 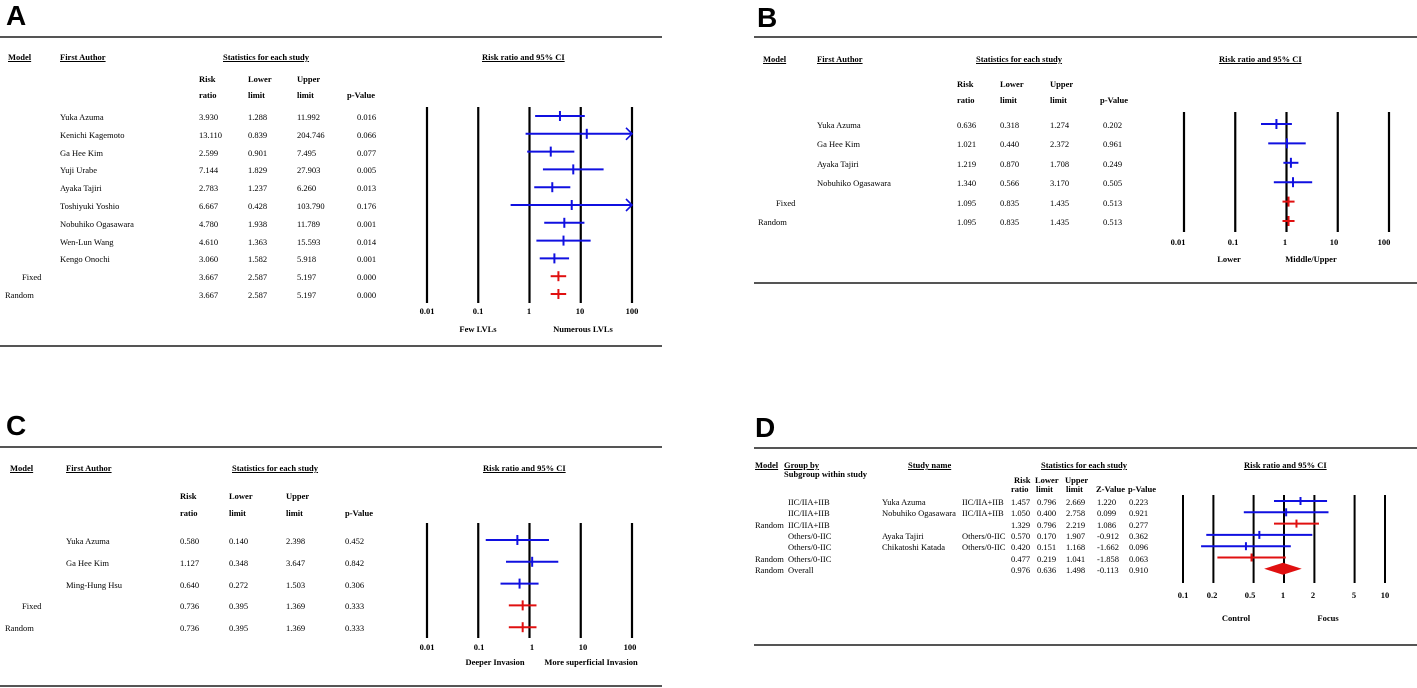 What do you see at coordinates (94, 584) in the screenshot?
I see `study-name: Ming-Hung Hsu` at bounding box center [94, 584].